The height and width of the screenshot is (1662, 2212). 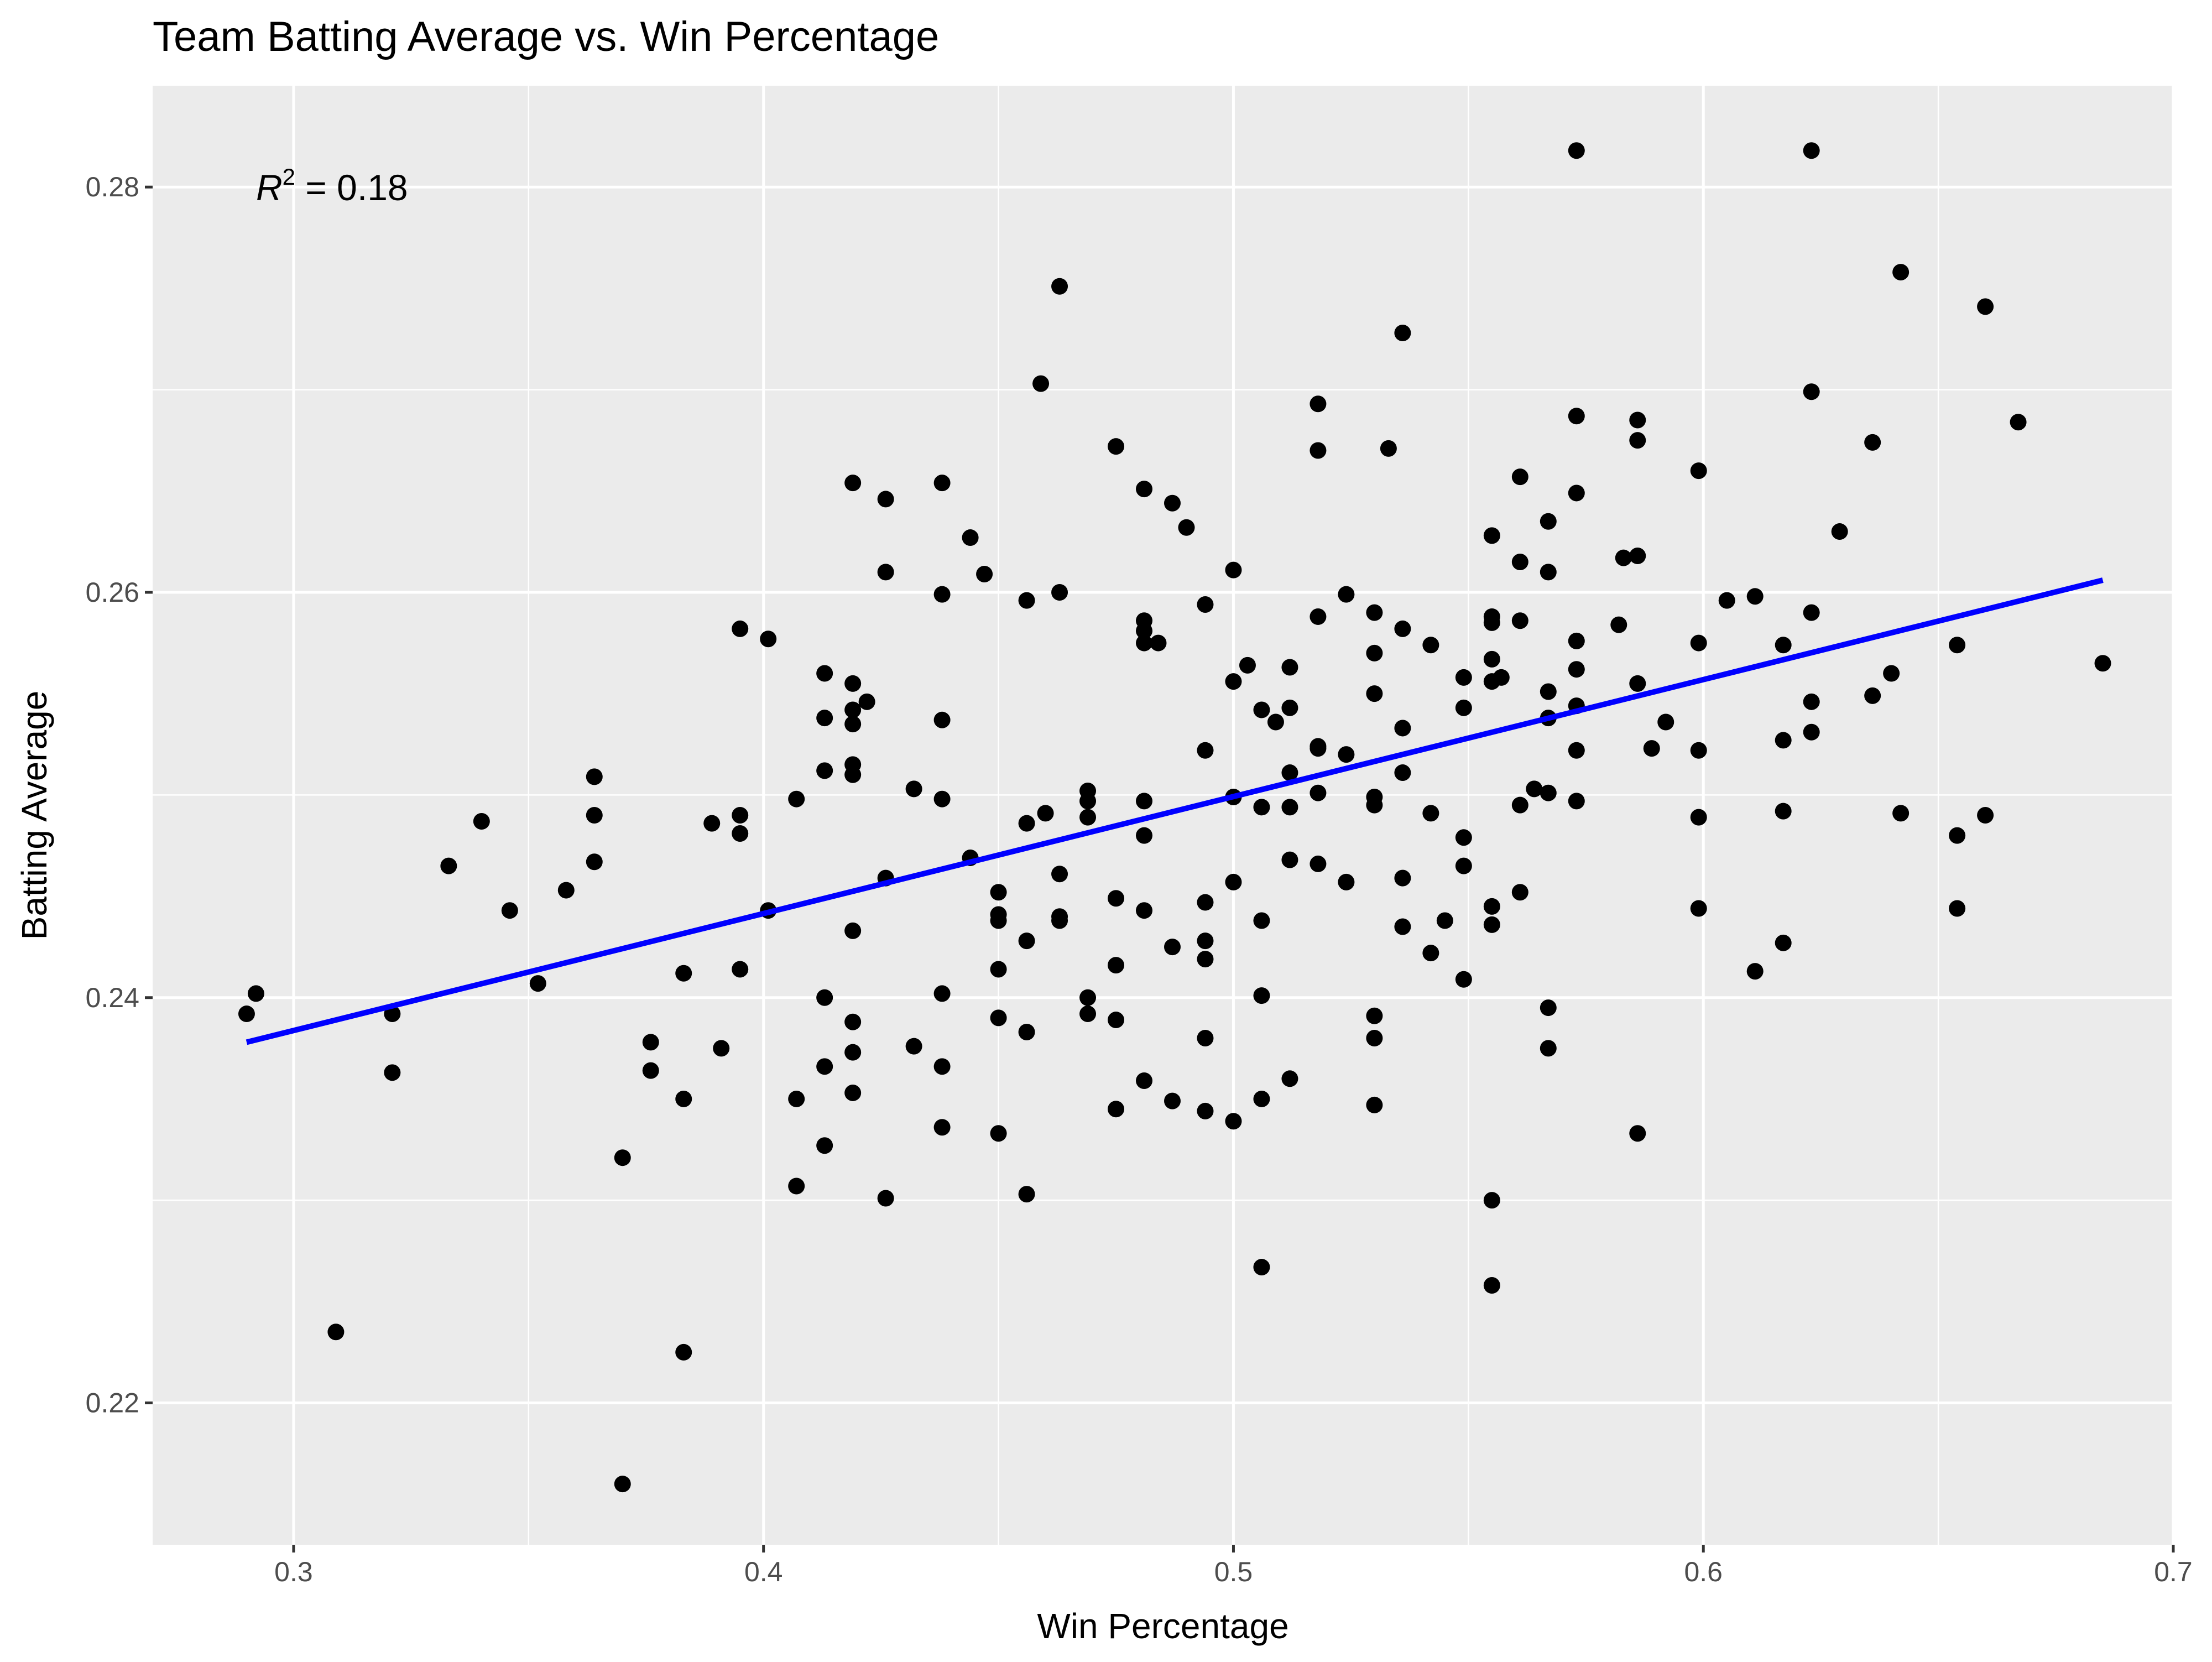 What do you see at coordinates (289, 177) in the screenshot?
I see `r-squared-exponent: 2` at bounding box center [289, 177].